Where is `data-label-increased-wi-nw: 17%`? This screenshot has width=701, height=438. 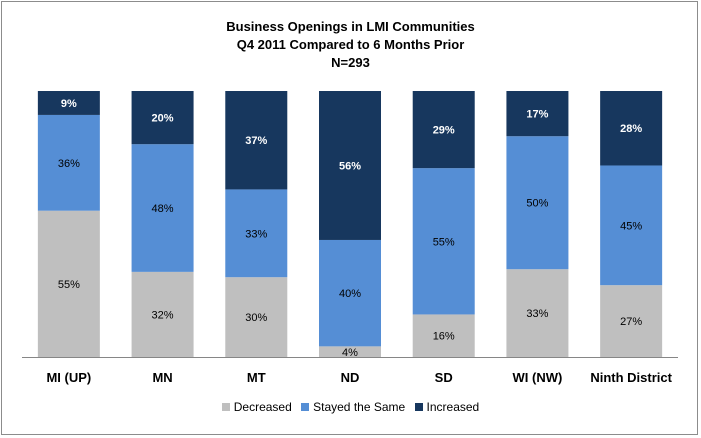
data-label-increased-wi-nw: 17% is located at coordinates (537, 115).